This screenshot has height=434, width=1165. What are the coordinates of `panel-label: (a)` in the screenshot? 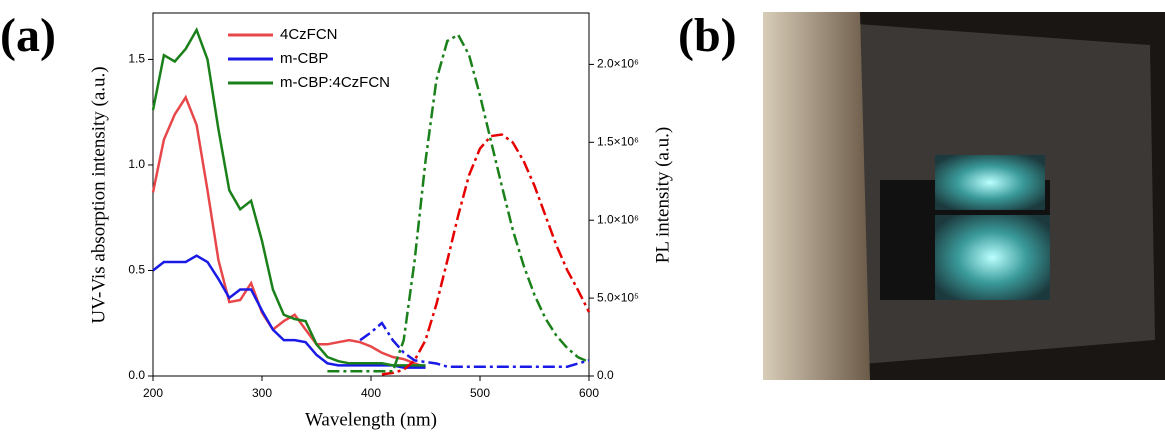 It's located at (28, 35).